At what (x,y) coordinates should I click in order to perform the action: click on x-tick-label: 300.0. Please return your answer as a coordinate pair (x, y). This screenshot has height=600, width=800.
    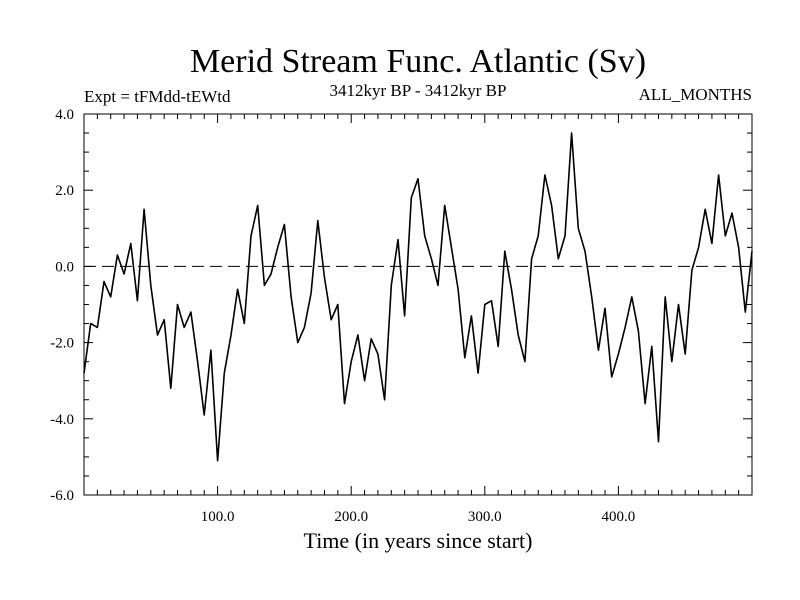
    Looking at the image, I should click on (485, 517).